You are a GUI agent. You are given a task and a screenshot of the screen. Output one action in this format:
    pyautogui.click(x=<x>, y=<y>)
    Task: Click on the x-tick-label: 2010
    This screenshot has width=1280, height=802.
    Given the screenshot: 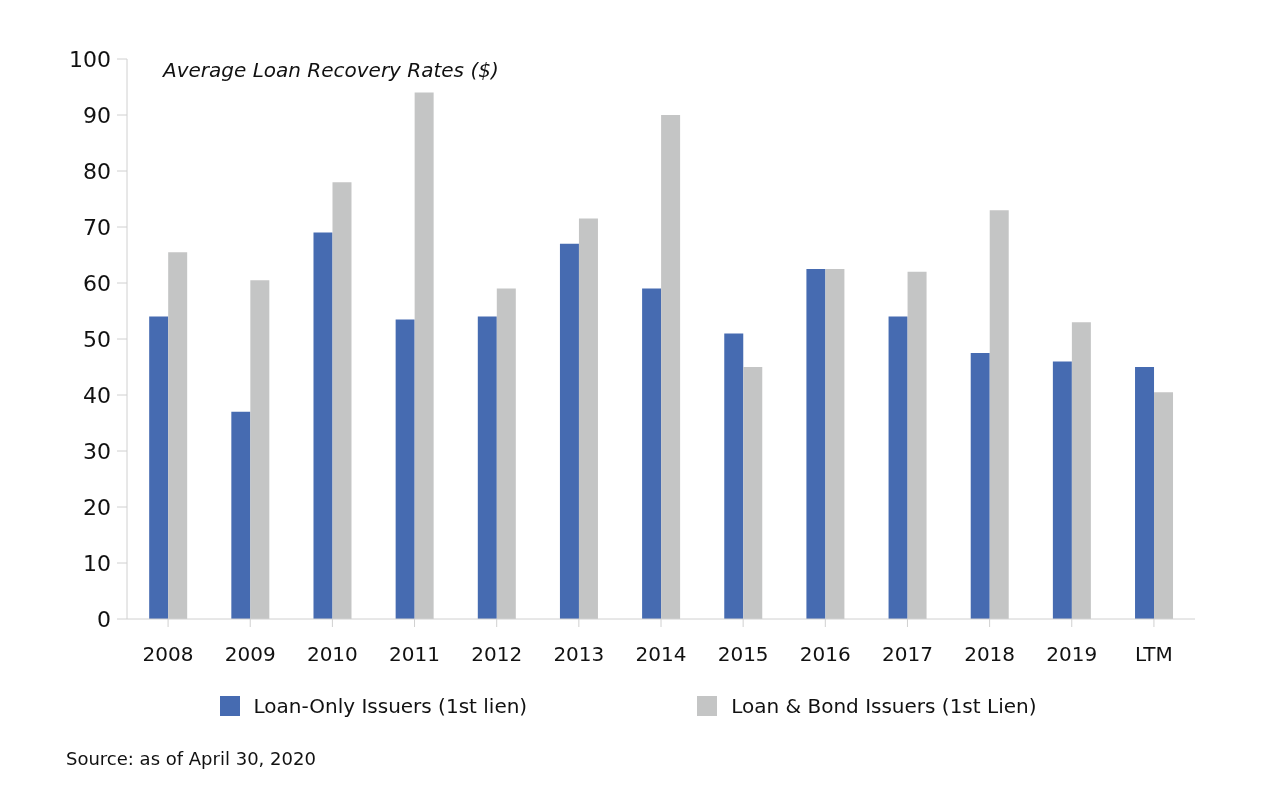 What is the action you would take?
    pyautogui.click(x=332, y=654)
    